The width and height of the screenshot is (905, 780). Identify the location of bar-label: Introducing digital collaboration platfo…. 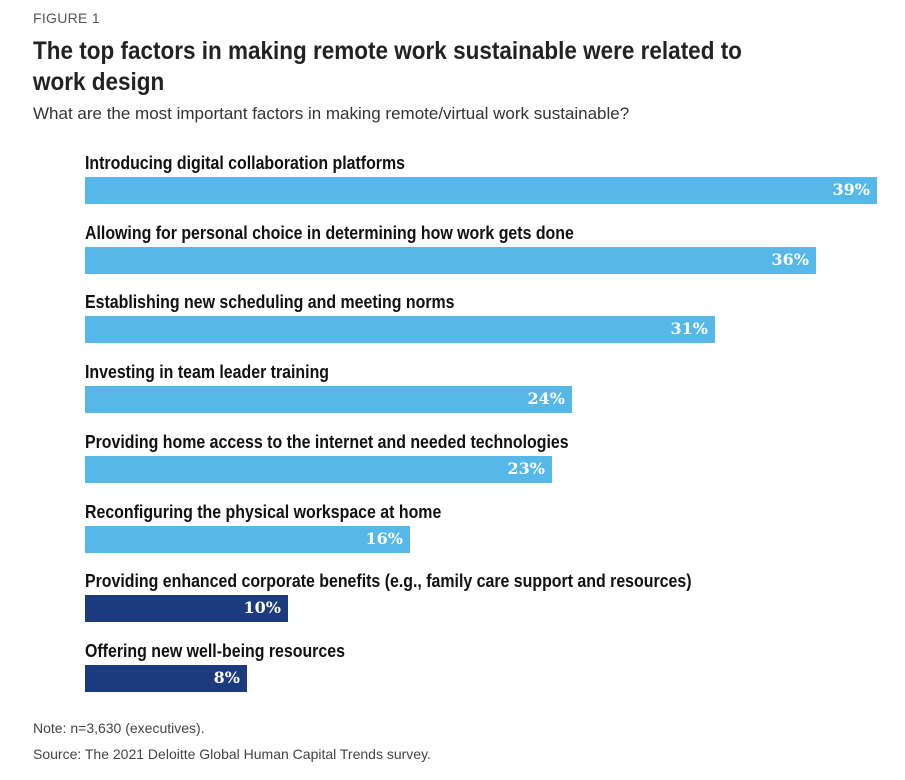
(245, 162).